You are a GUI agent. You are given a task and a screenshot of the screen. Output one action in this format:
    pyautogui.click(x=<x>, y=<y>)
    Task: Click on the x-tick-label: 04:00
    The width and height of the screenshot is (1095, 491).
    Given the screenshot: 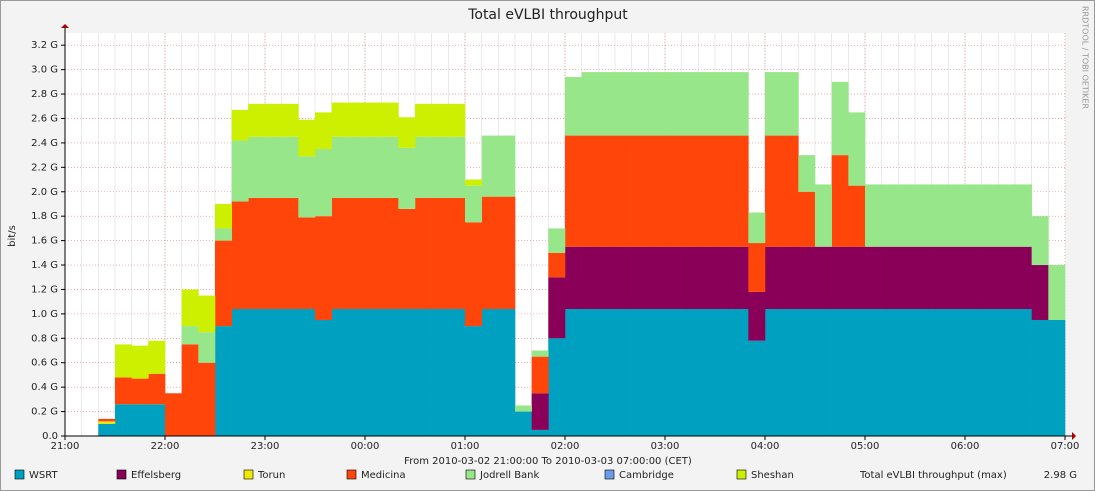 What is the action you would take?
    pyautogui.click(x=765, y=446)
    